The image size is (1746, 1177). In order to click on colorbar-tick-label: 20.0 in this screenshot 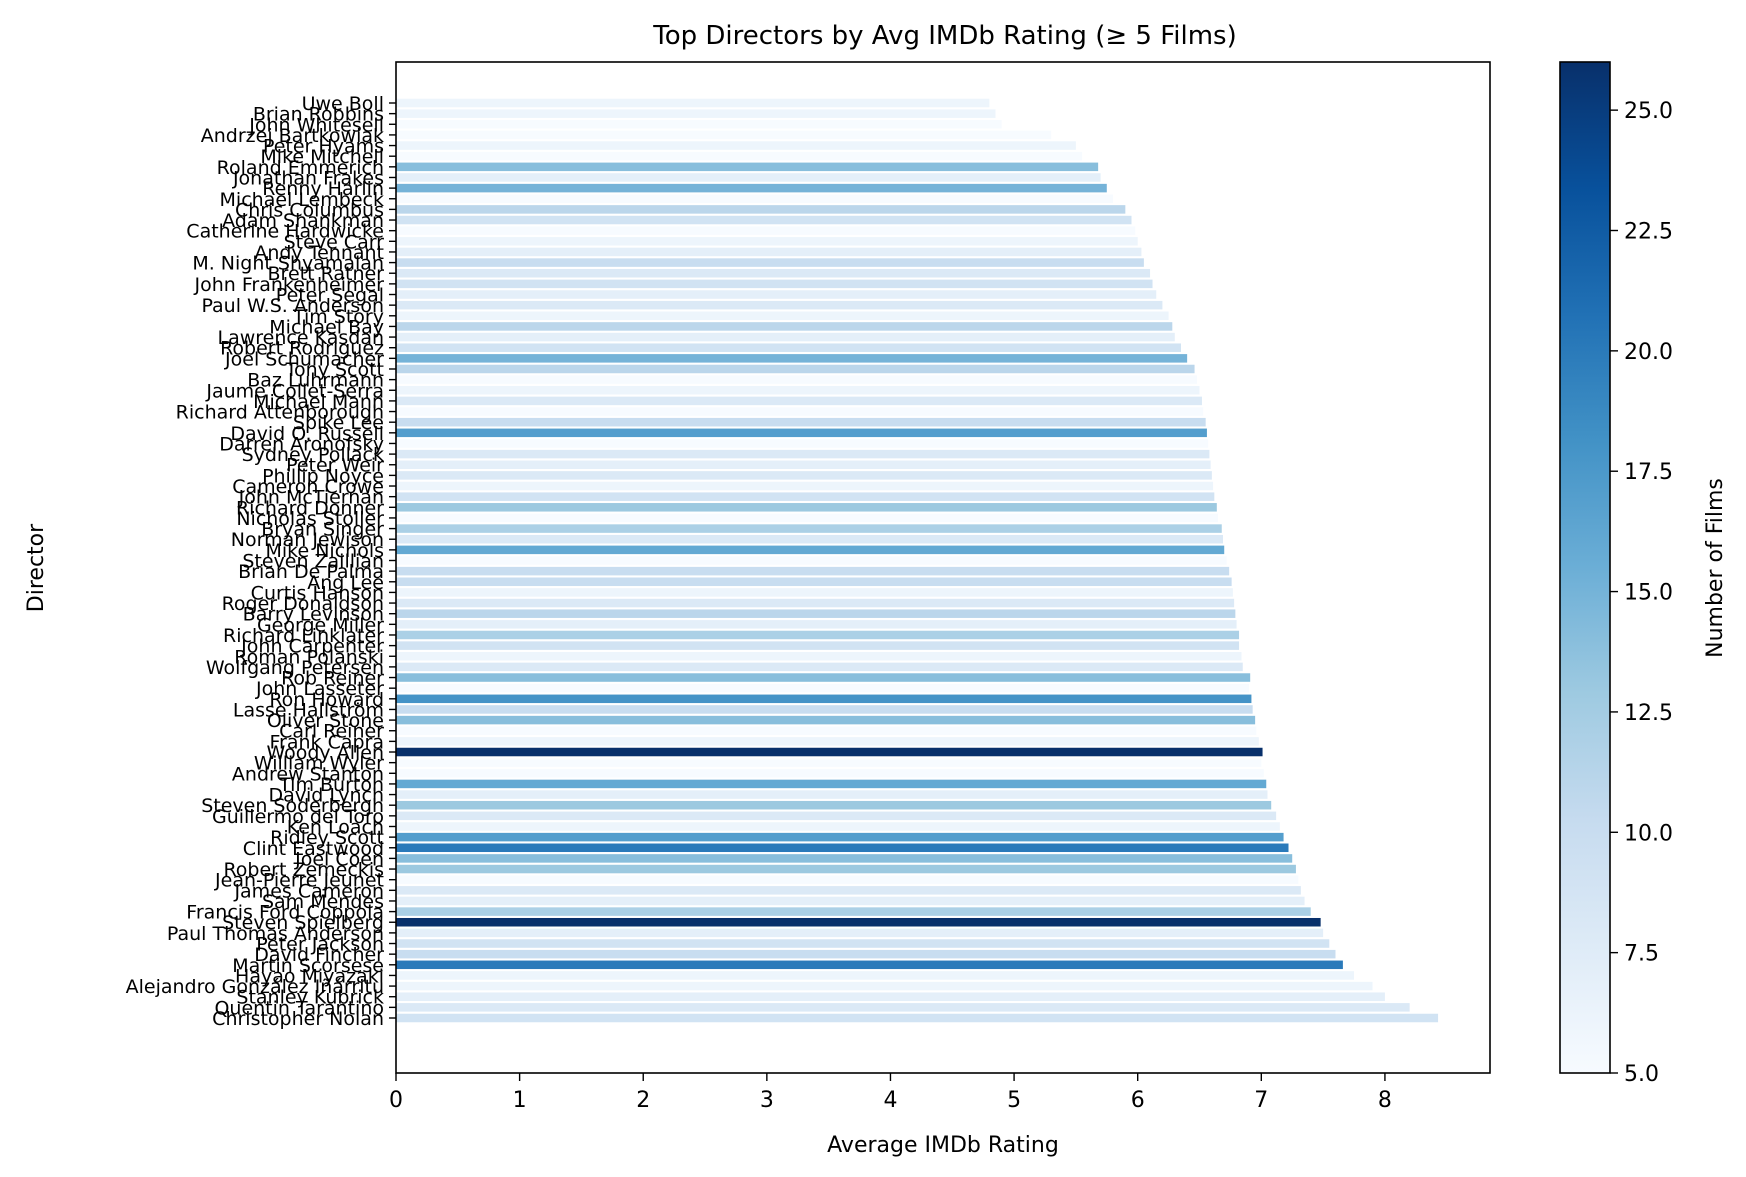, I will do `click(1648, 352)`.